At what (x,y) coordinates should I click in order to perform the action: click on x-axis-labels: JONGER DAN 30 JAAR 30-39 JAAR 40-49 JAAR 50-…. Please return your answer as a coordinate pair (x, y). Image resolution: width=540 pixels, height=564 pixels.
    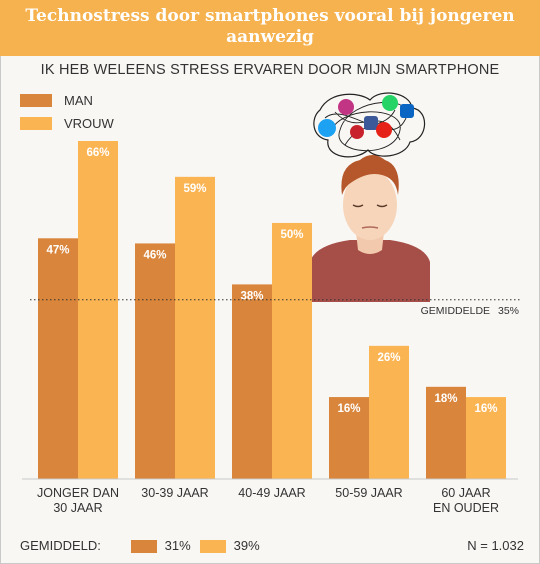
    Looking at the image, I should click on (268, 500).